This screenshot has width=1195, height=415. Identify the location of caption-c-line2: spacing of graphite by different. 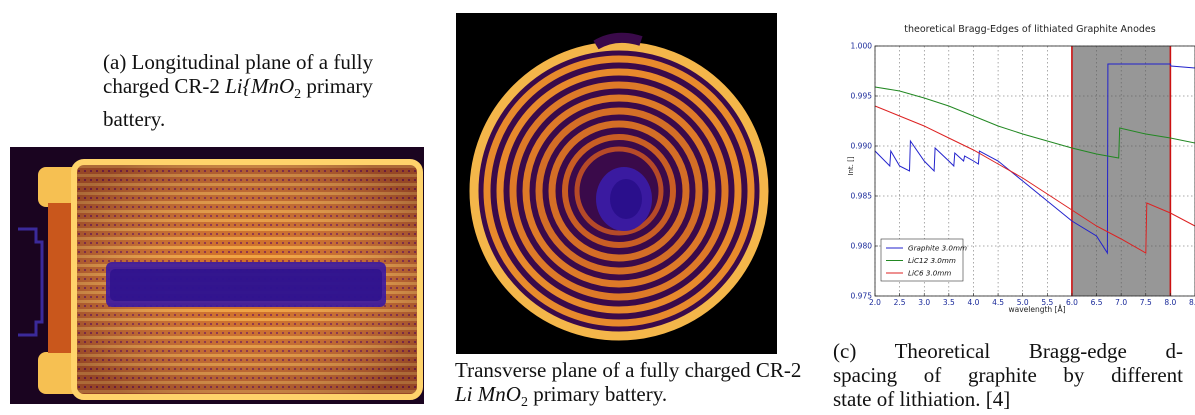
(1008, 375).